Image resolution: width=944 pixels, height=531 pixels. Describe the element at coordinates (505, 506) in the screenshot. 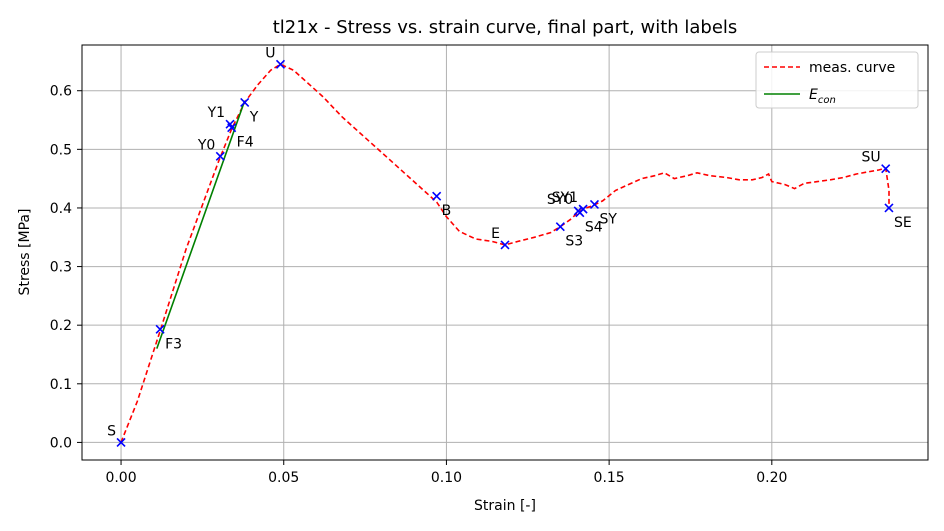

I see `x-axis-label: Strain [-]` at that location.